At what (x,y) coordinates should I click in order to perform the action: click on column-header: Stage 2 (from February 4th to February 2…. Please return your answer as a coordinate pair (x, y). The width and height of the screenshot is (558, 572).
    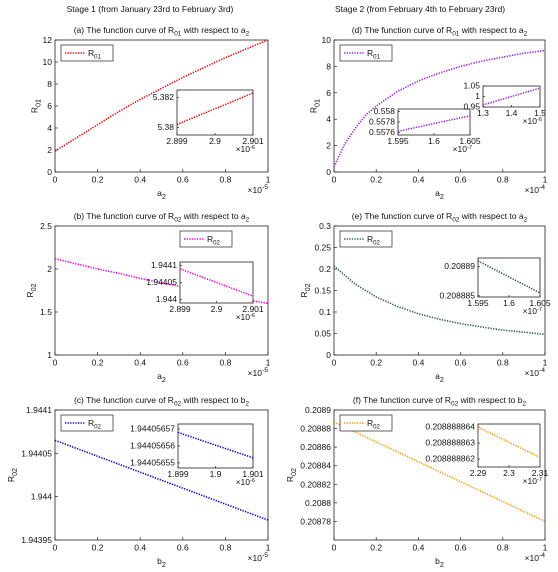
    Looking at the image, I should click on (420, 9).